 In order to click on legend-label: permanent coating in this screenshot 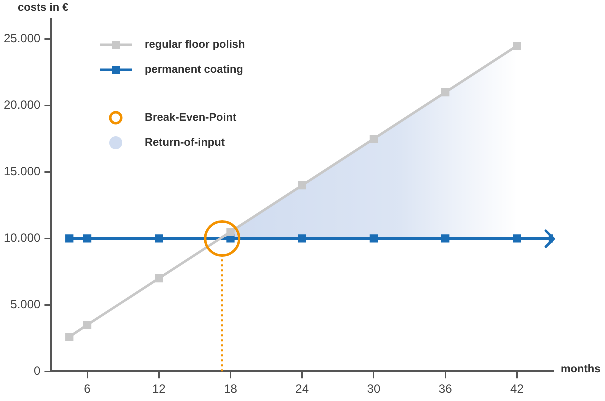, I will do `click(194, 70)`.